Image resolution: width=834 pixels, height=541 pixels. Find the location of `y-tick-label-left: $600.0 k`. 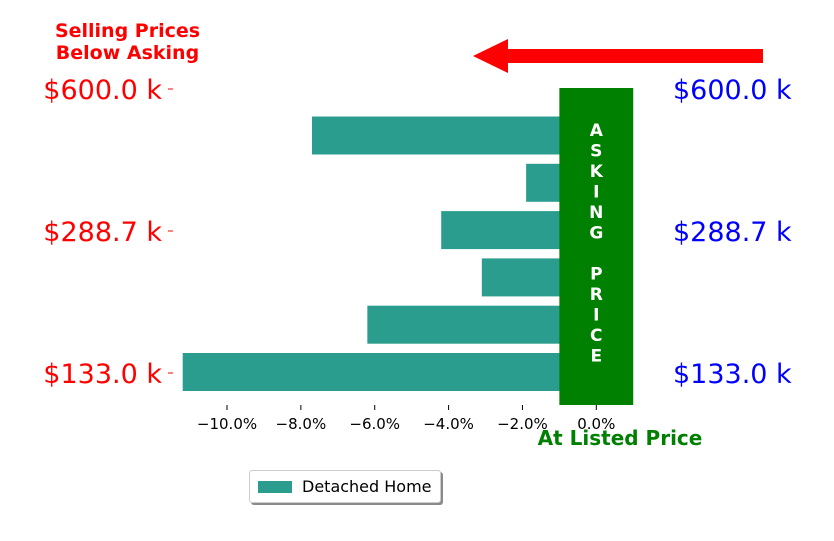

y-tick-label-left: $600.0 k is located at coordinates (102, 90).